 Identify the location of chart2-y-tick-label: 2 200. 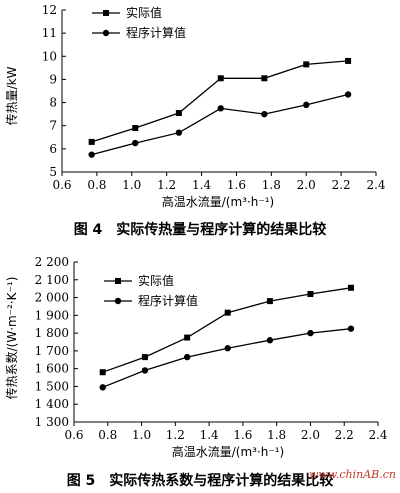
(52, 262).